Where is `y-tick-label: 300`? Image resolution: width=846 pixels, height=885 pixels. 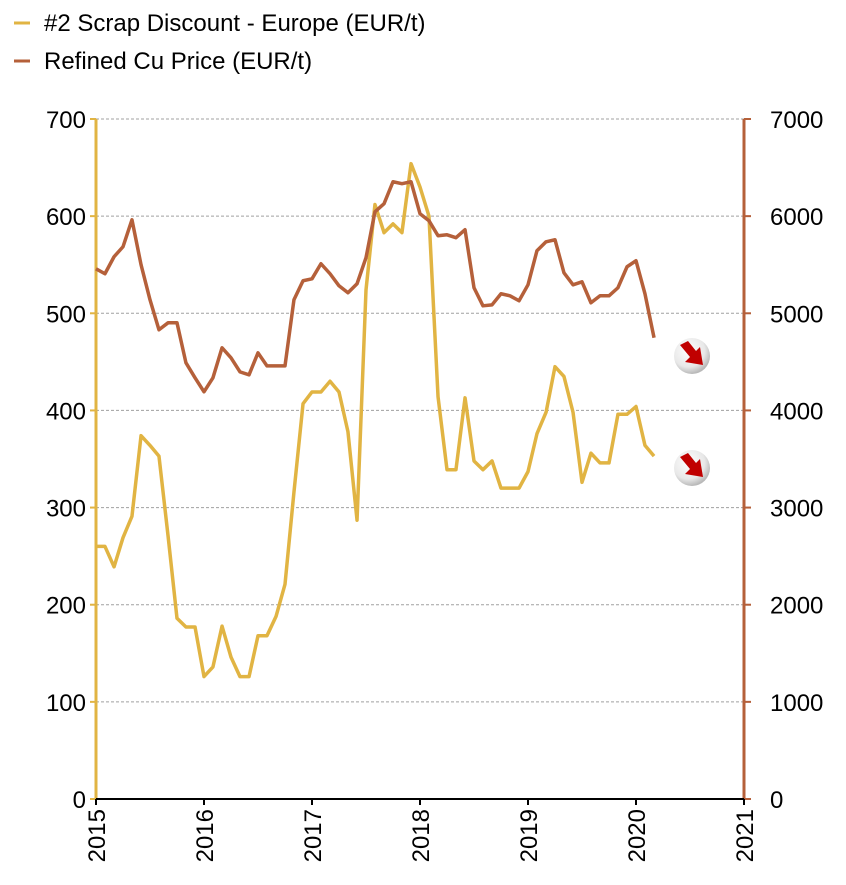
y-tick-label: 300 is located at coordinates (66, 509).